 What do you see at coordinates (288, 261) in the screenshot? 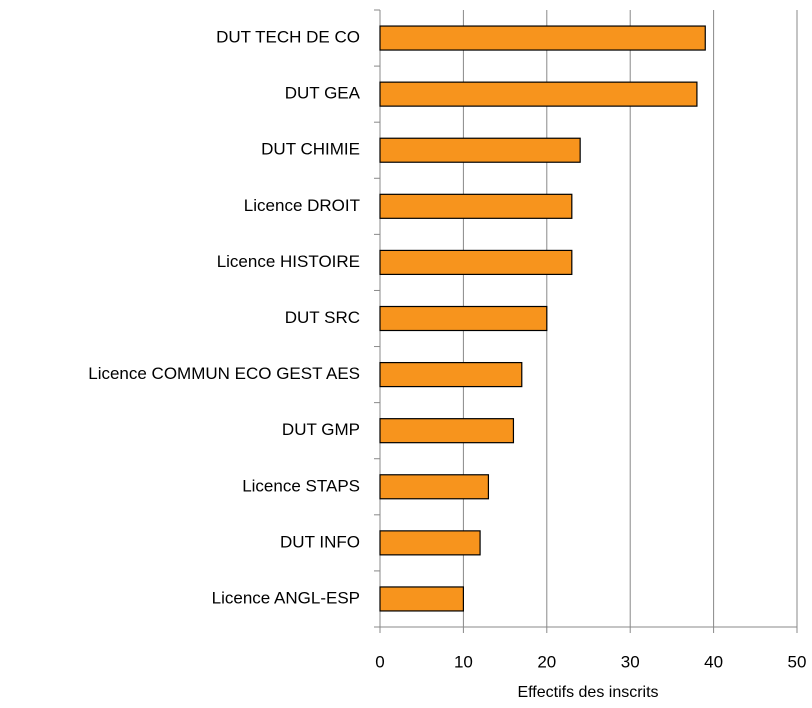
I see `y-tick-label: Licence HISTOIRE` at bounding box center [288, 261].